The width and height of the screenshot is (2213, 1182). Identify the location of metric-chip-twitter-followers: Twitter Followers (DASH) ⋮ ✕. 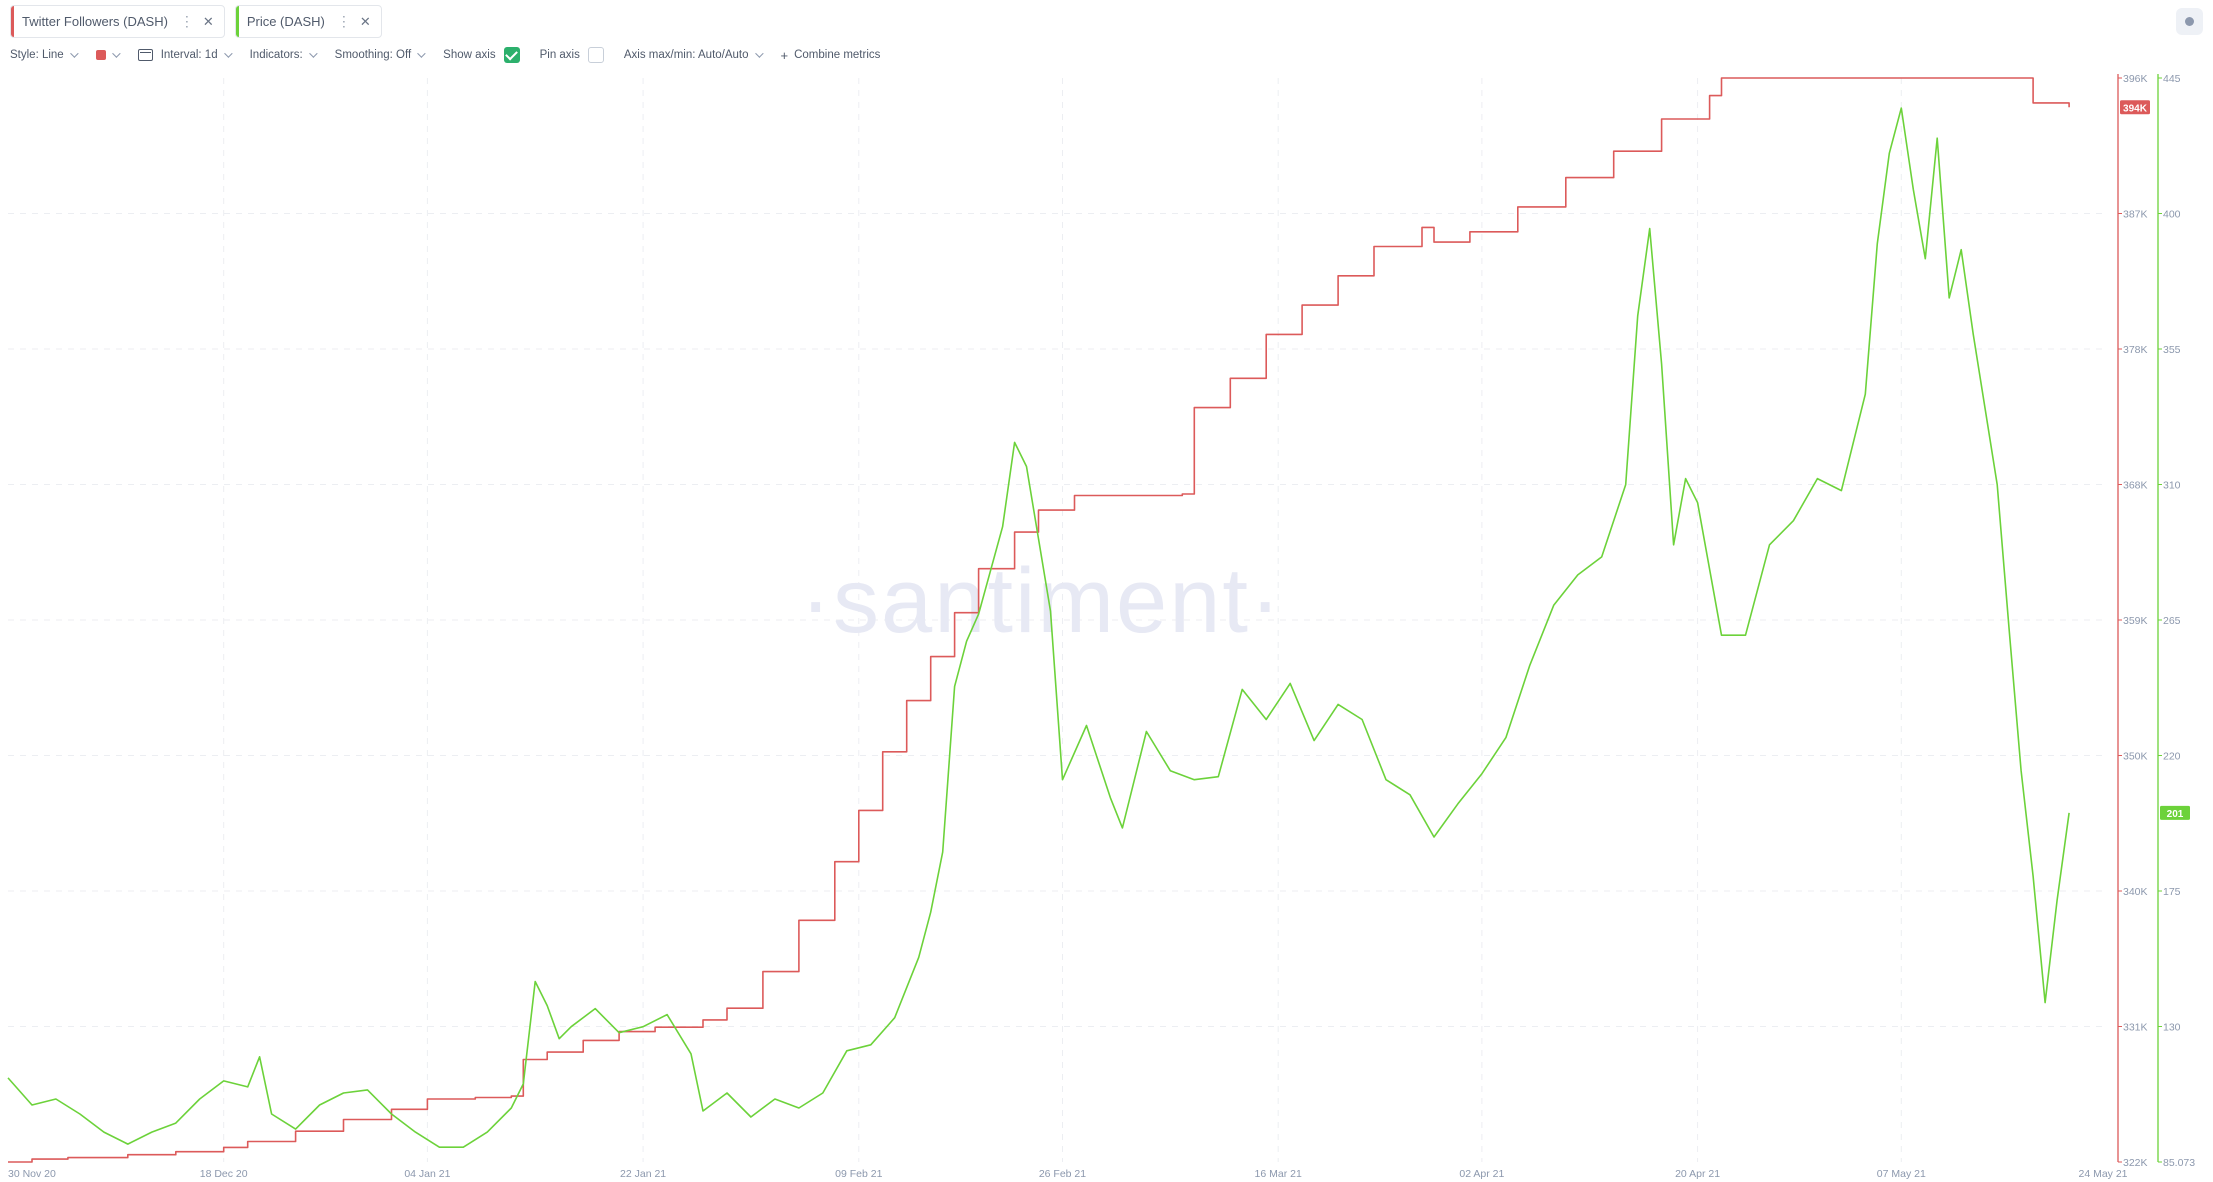
(117, 21).